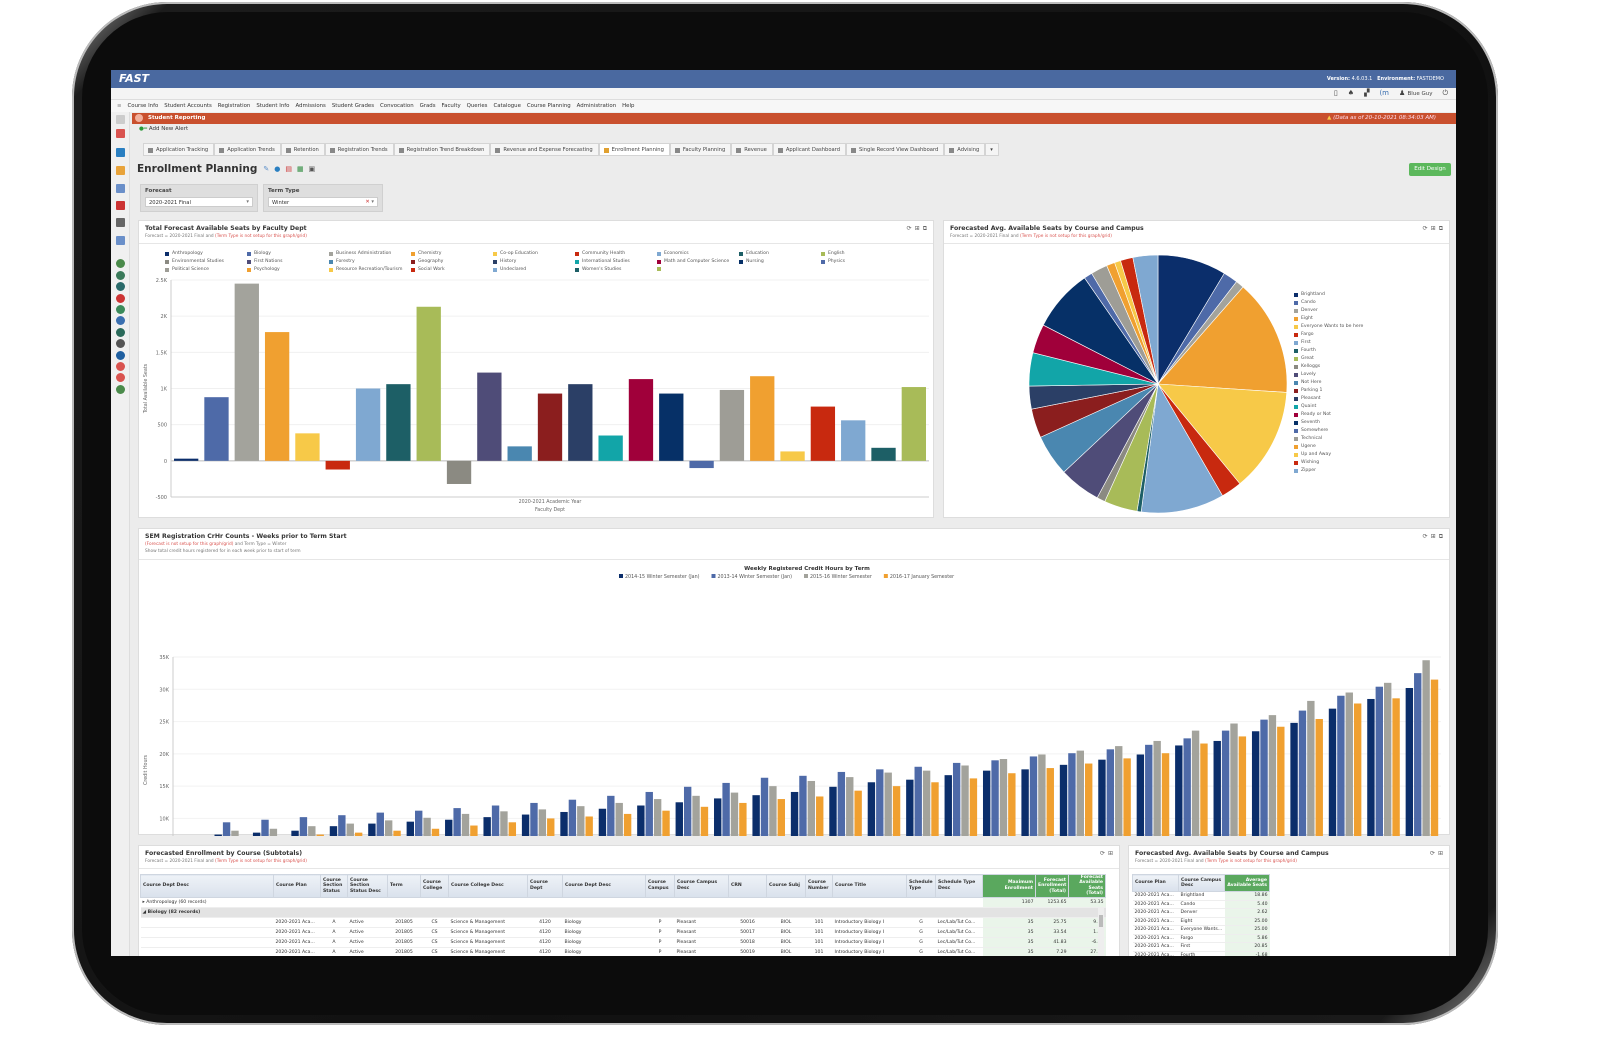 The height and width of the screenshot is (1047, 1600). I want to click on bar-week--20-series-0, so click(641, 820).